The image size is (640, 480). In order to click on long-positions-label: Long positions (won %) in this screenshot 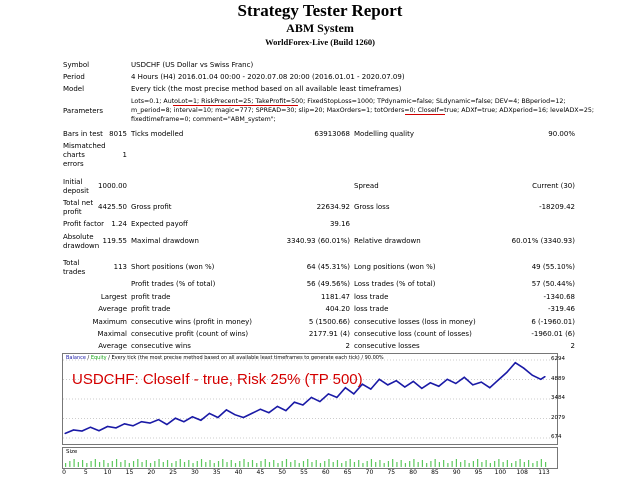, I will do `click(395, 267)`.